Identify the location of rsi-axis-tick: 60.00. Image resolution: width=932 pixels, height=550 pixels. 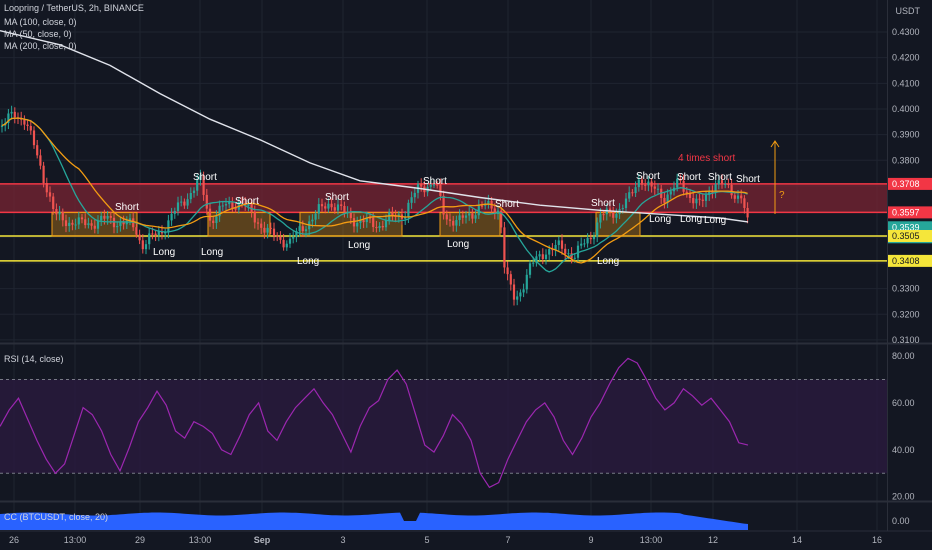
(903, 403).